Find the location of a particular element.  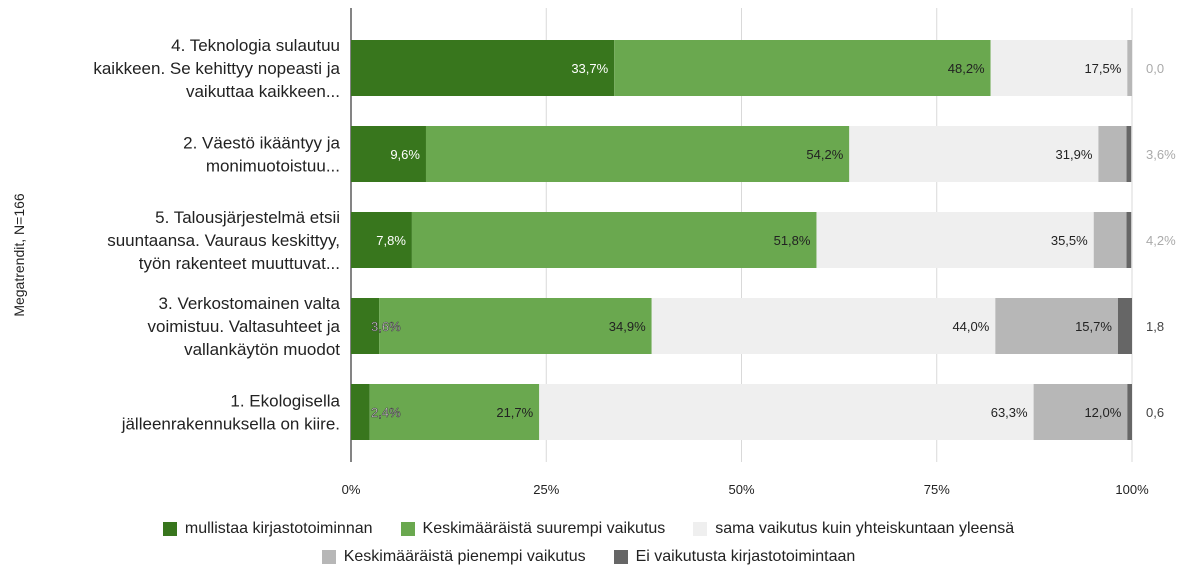

legend-label: Keskimääräistä suurempi vaikutus is located at coordinates (544, 528).